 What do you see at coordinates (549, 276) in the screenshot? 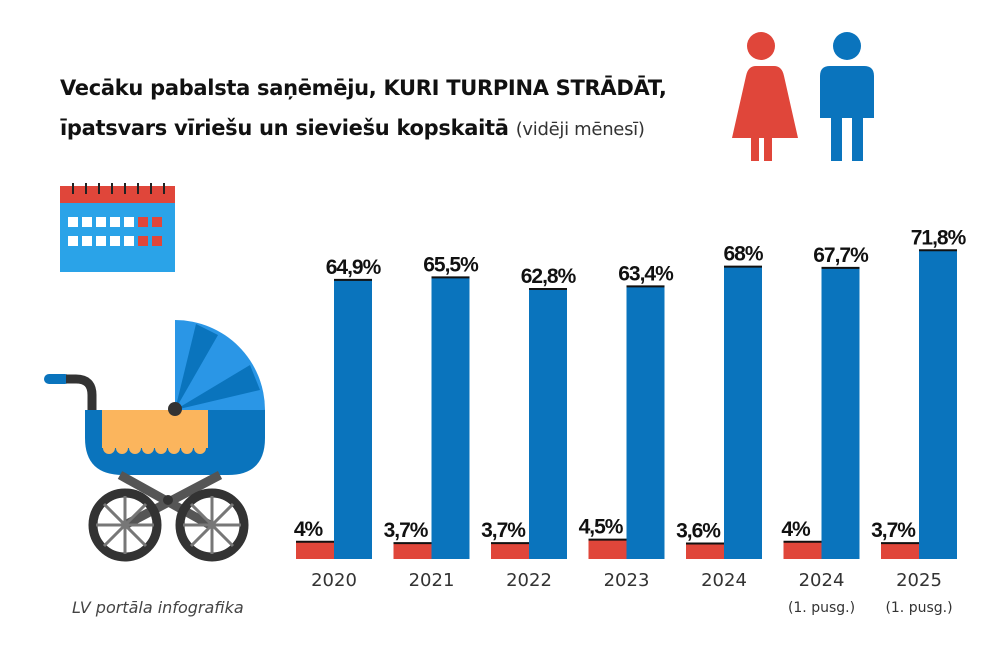
I see `data-label: 62,8%` at bounding box center [549, 276].